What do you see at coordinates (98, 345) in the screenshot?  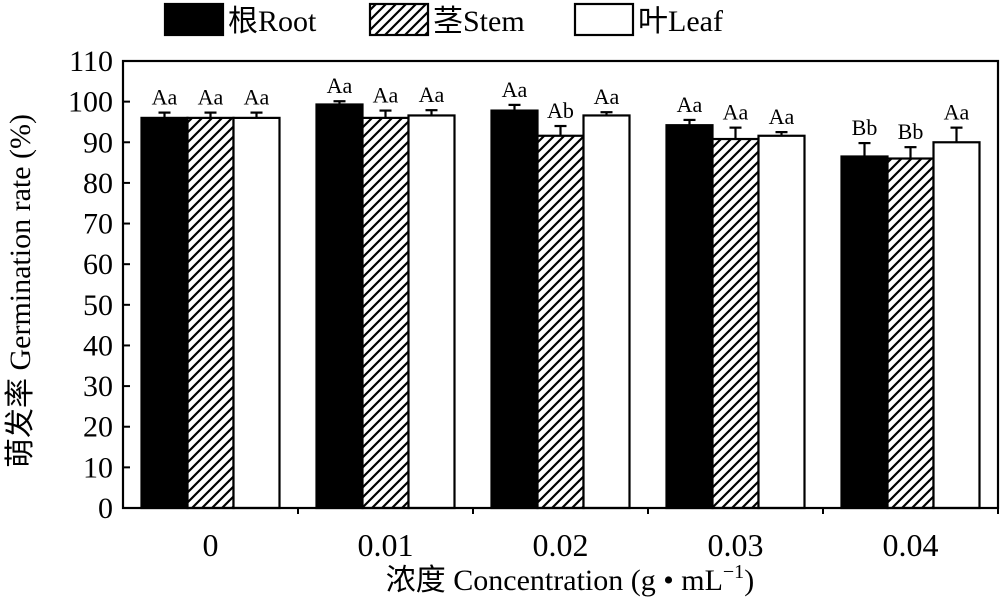 I see `y-tick-label: 40` at bounding box center [98, 345].